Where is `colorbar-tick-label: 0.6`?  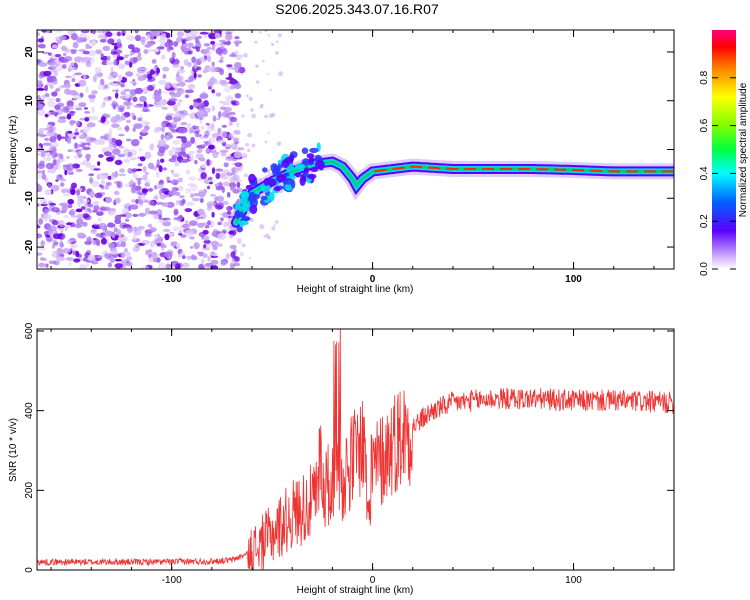 colorbar-tick-label: 0.6 is located at coordinates (704, 125).